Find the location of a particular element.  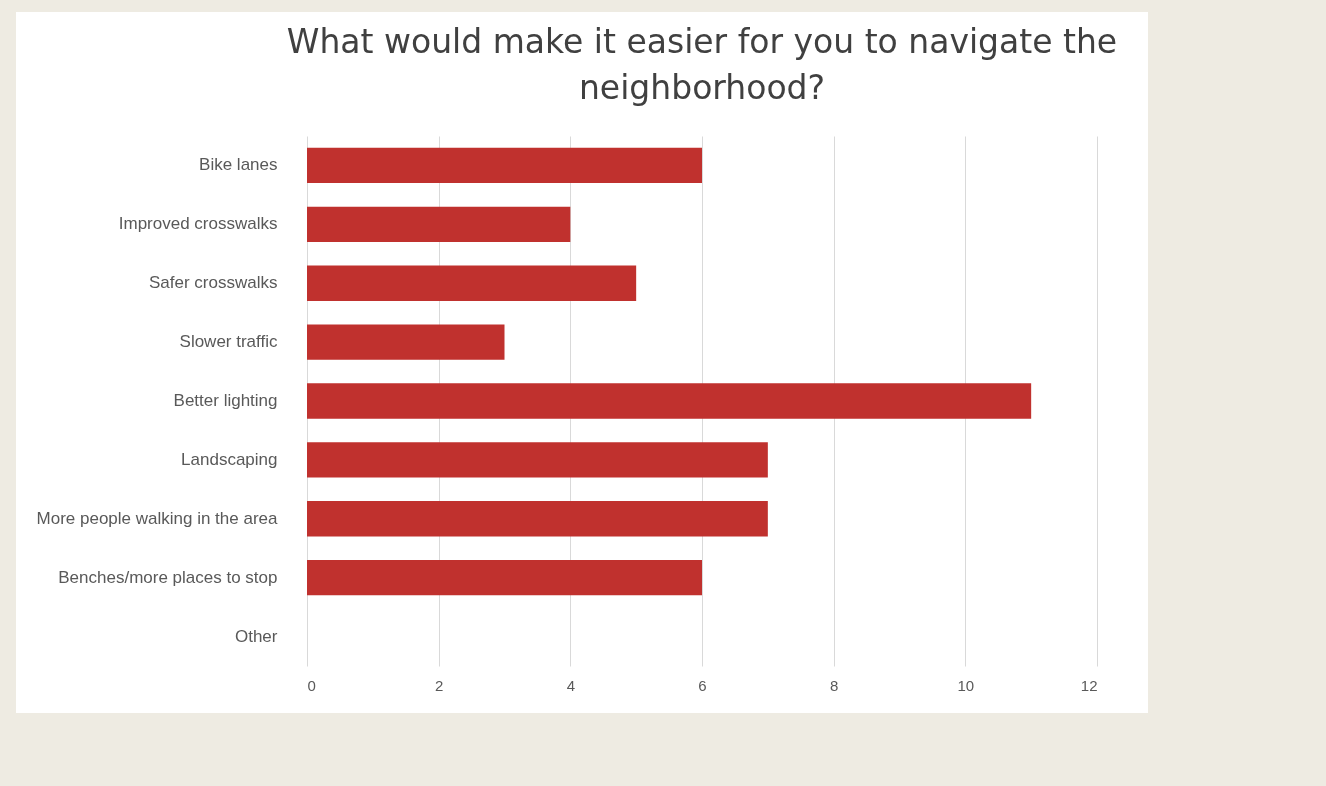

y-tick-label: Safer crosswalks is located at coordinates (213, 283).